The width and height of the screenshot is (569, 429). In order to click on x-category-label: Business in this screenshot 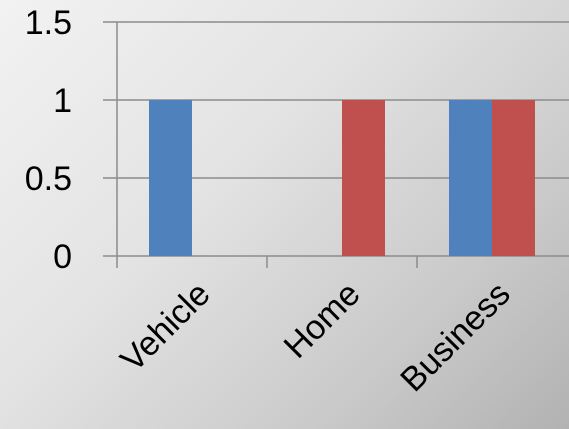, I will do `click(455, 337)`.